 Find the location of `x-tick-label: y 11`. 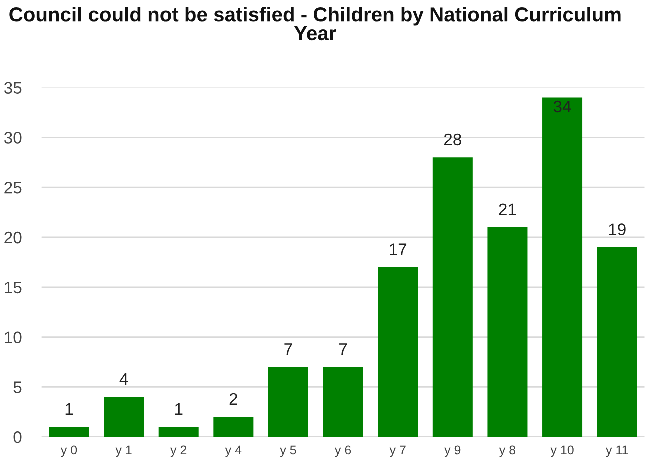

x-tick-label: y 11 is located at coordinates (617, 452).